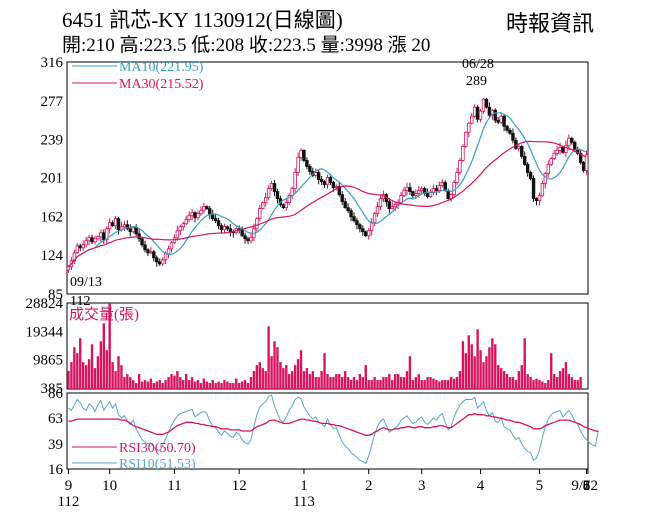 This screenshot has width=656, height=525. I want to click on volume-y-tick: 28824, so click(45, 304).